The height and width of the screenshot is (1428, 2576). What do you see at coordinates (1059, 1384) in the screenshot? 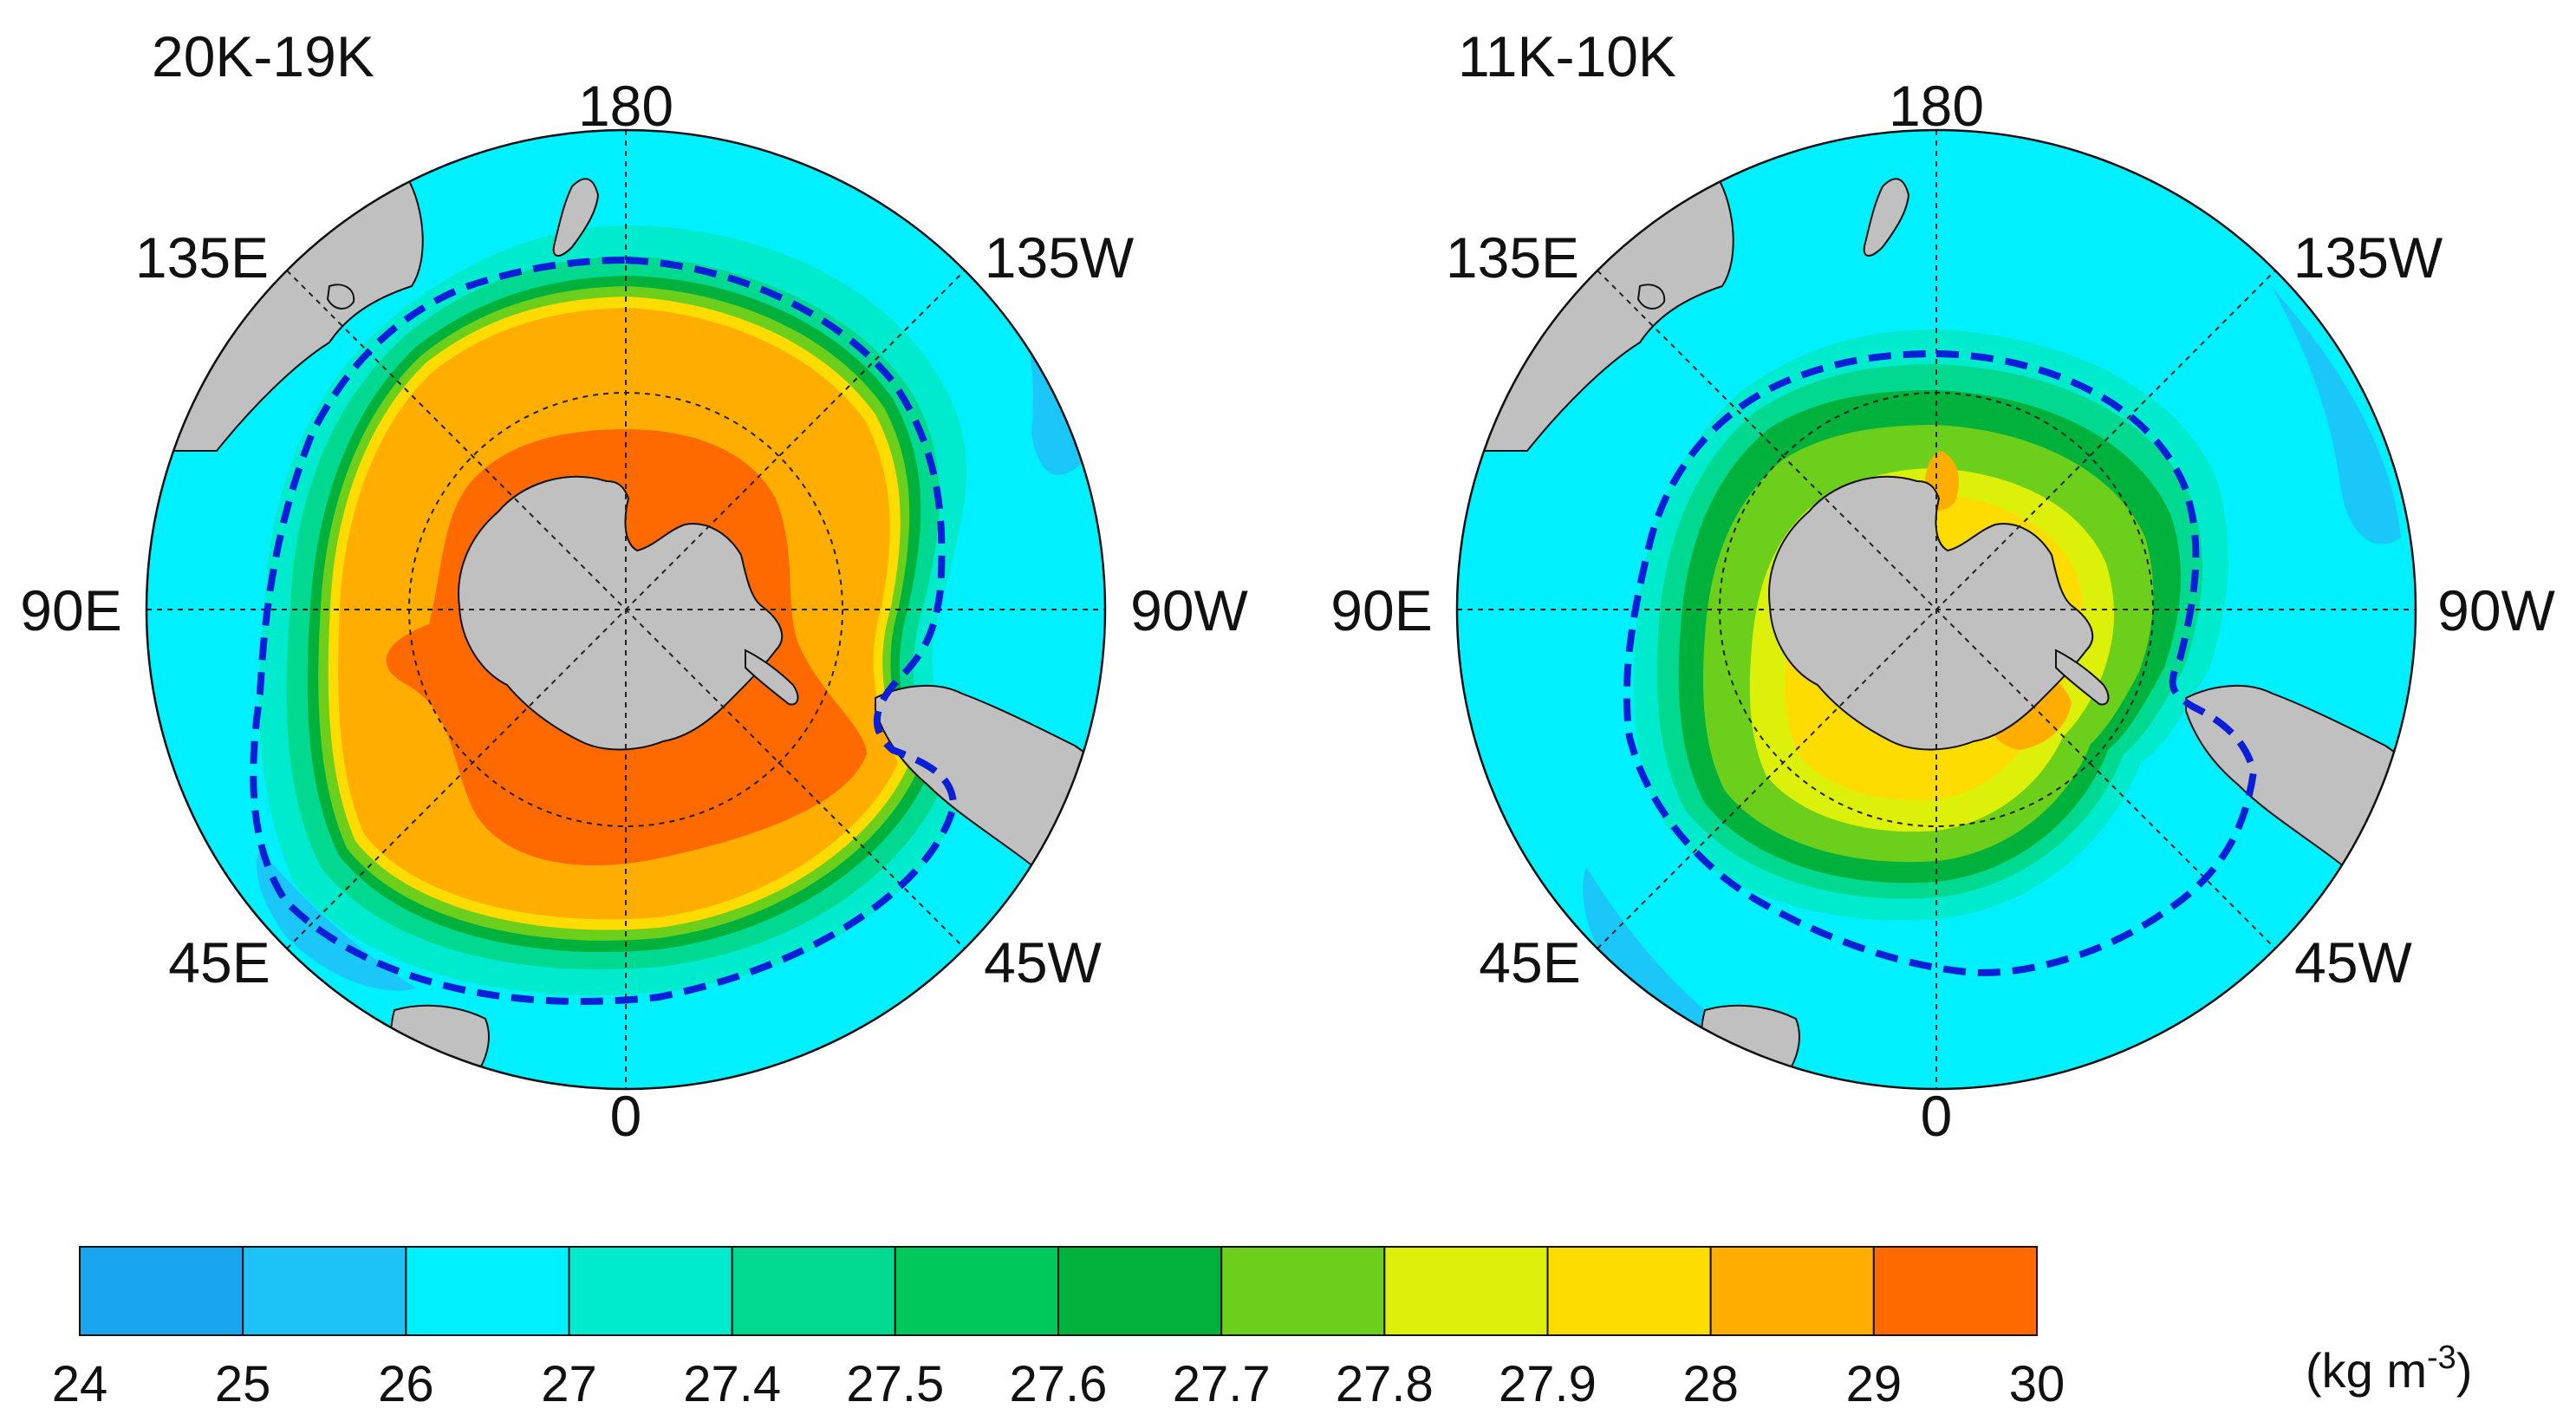
I see `colorbar-tick-label: 27.6` at bounding box center [1059, 1384].